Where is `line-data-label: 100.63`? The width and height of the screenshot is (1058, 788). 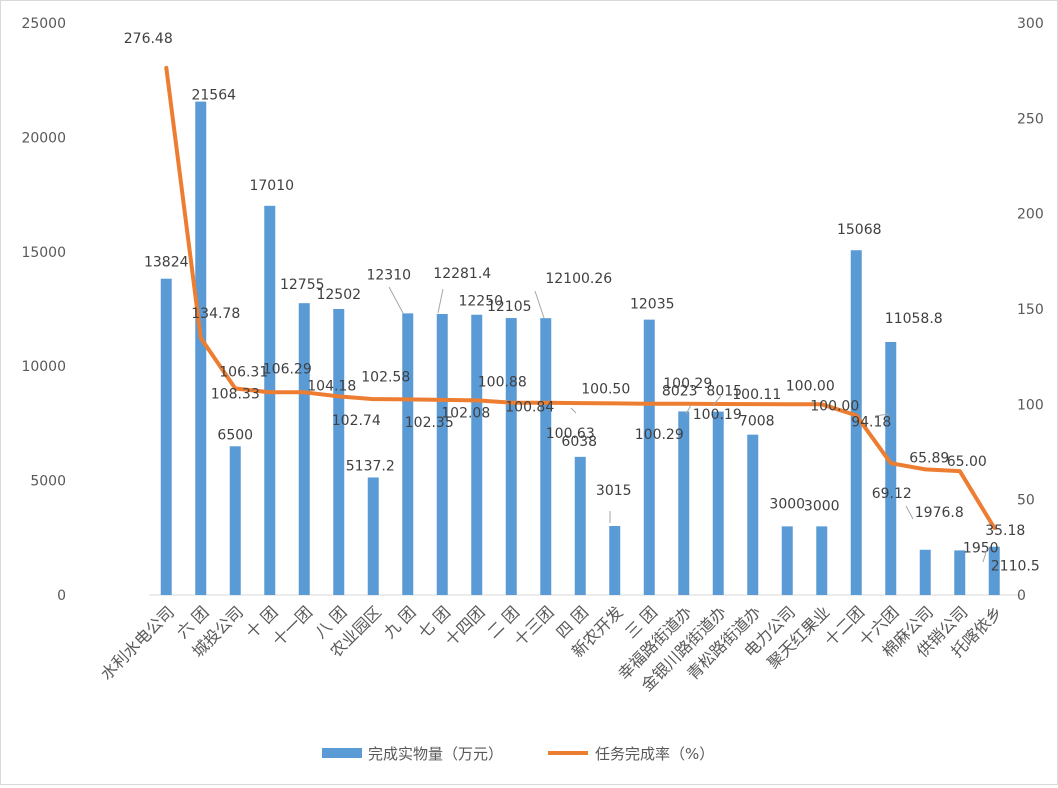 line-data-label: 100.63 is located at coordinates (570, 434).